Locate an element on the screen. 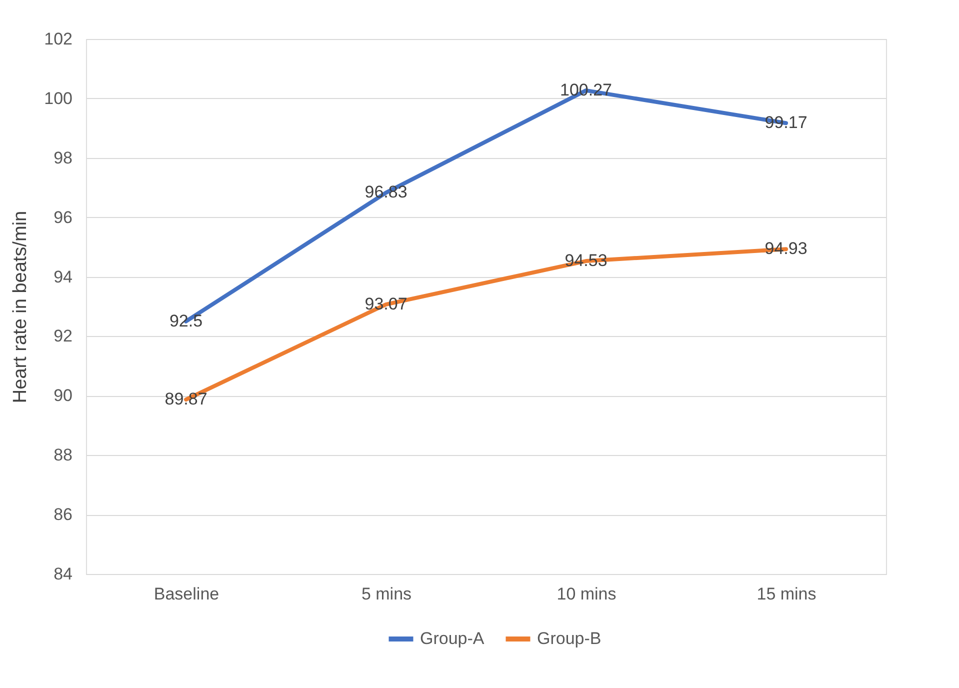  y-tick-label: 84 is located at coordinates (63, 574).